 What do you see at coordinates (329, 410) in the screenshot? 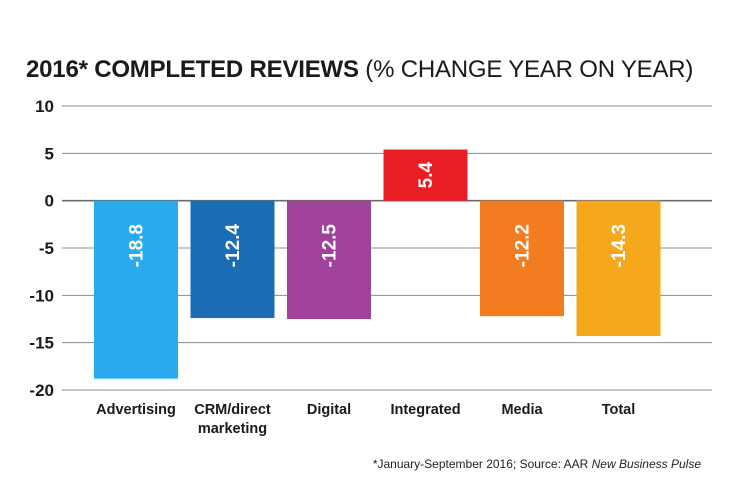
I see `x-tick-label: Digital` at bounding box center [329, 410].